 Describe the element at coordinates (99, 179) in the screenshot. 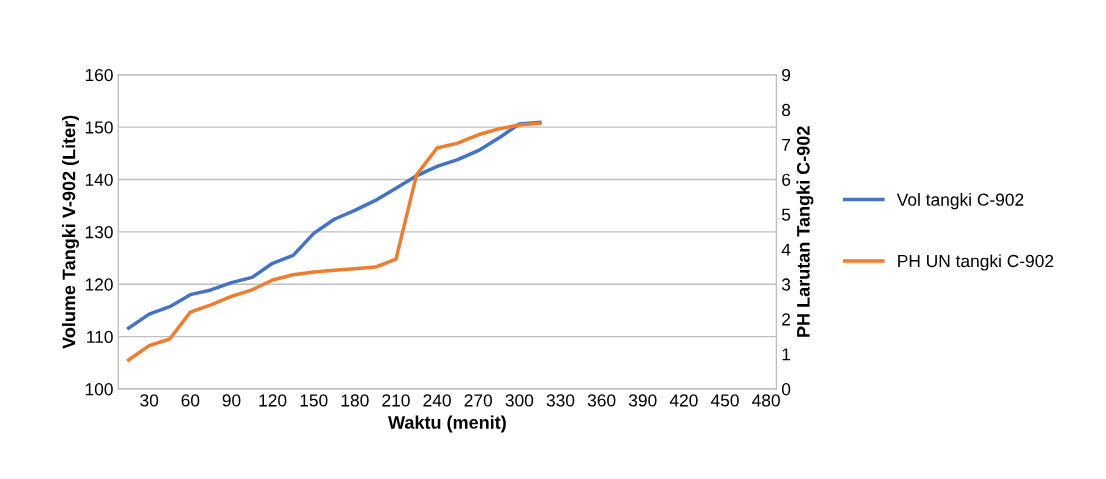

I see `y-tick-label: 140` at that location.